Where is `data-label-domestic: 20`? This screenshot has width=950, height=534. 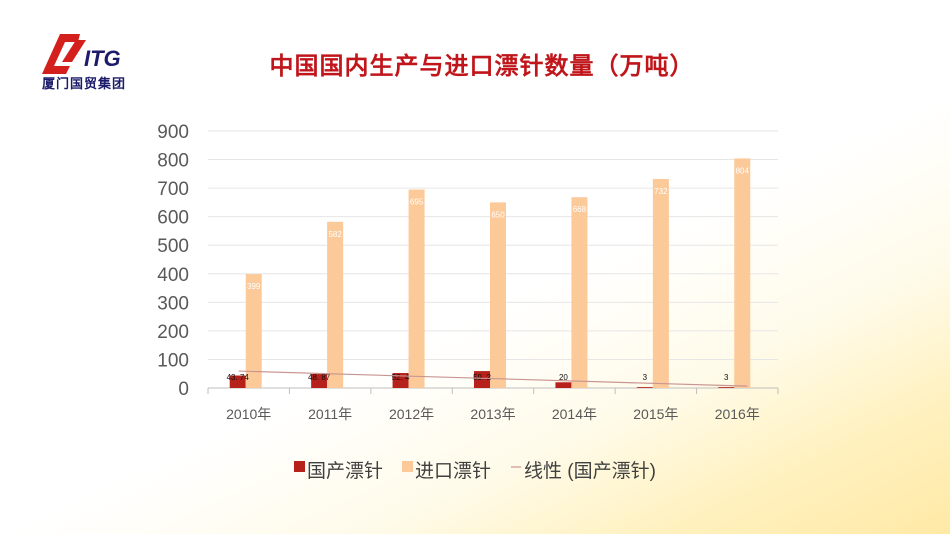
data-label-domestic: 20 is located at coordinates (563, 377).